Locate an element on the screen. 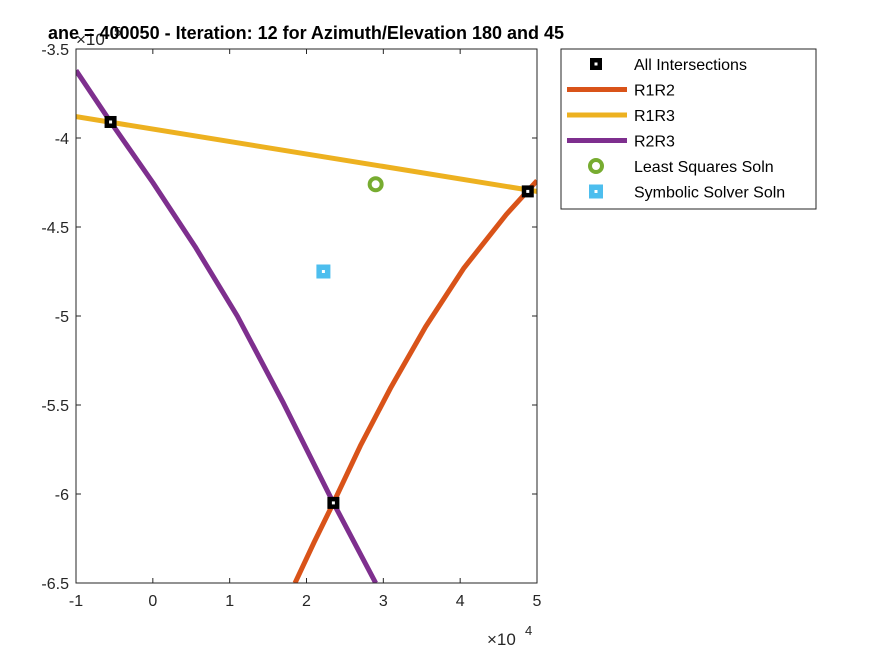  x-tick-label: 1 is located at coordinates (229, 601).